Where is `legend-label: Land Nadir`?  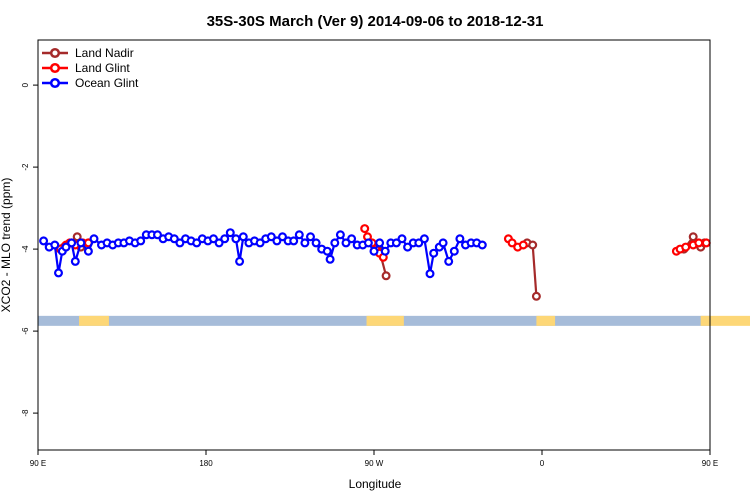 legend-label: Land Nadir is located at coordinates (104, 53).